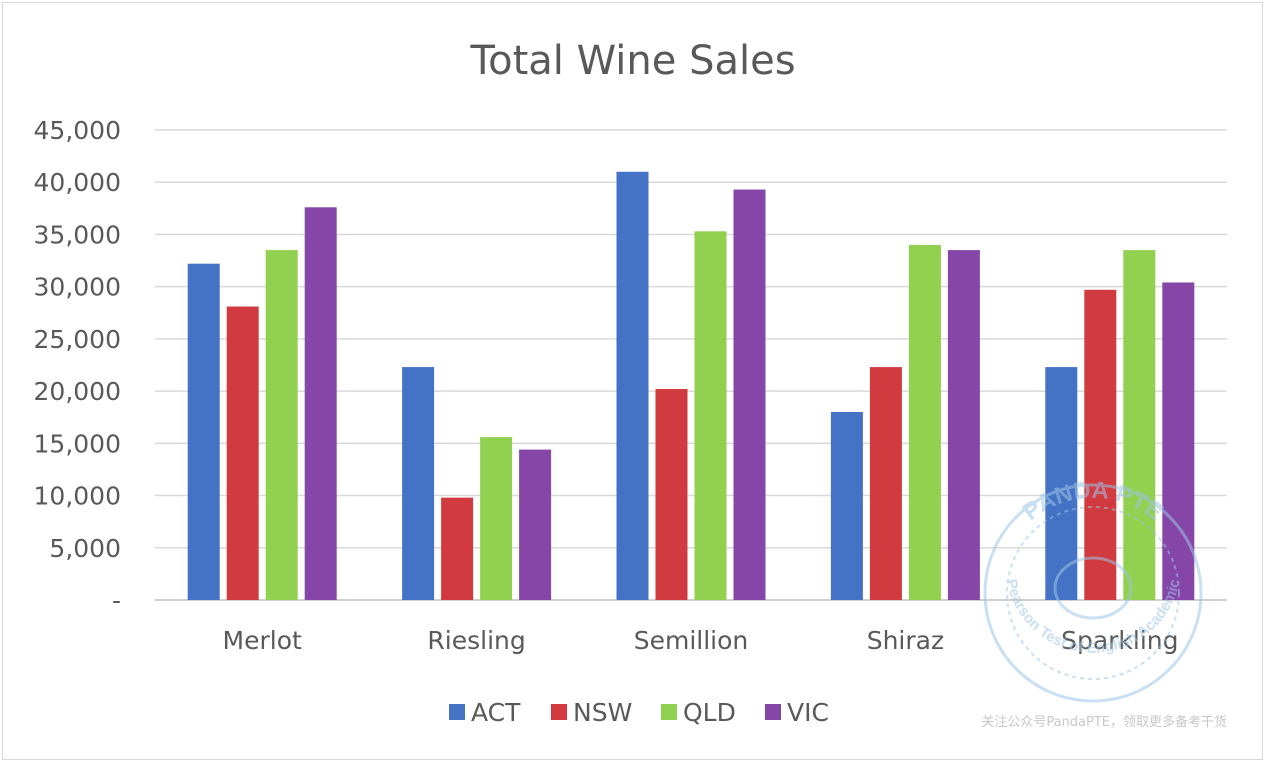  Describe the element at coordinates (691, 640) in the screenshot. I see `x-tick-label: Semillion` at that location.